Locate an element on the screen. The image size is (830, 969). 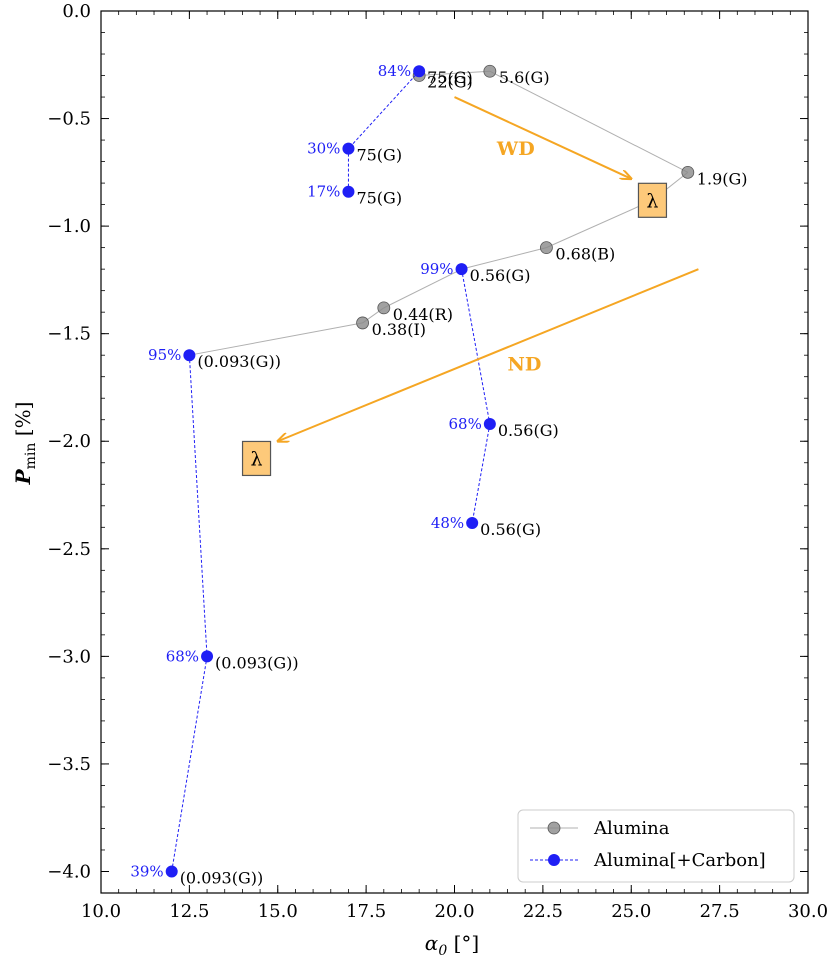
x-tick-label: 15.0 is located at coordinates (278, 911).